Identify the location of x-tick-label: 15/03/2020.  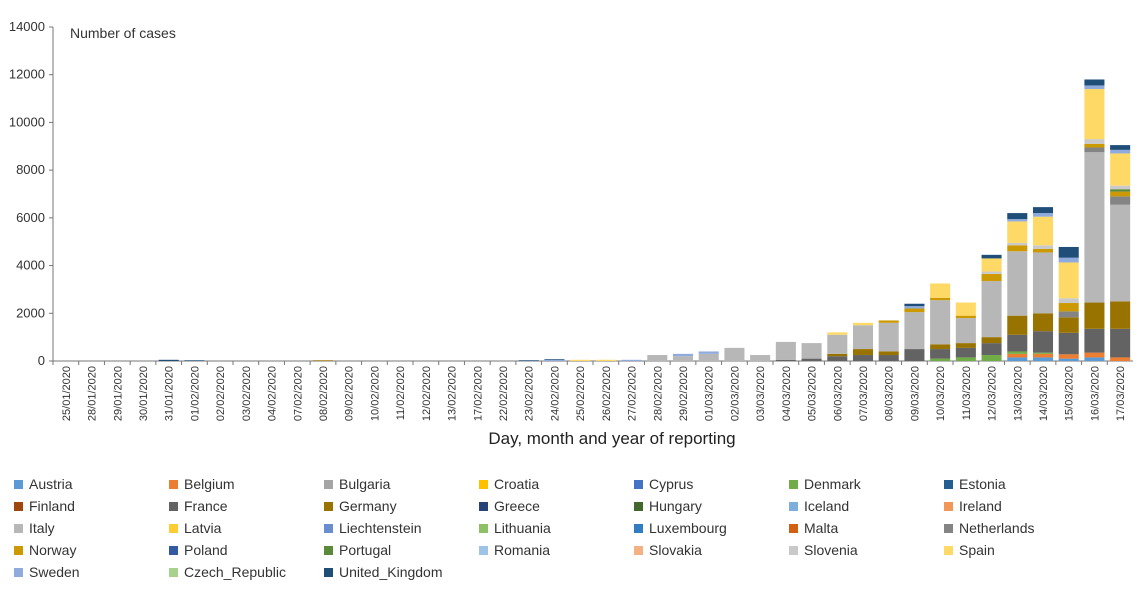
(1070, 393).